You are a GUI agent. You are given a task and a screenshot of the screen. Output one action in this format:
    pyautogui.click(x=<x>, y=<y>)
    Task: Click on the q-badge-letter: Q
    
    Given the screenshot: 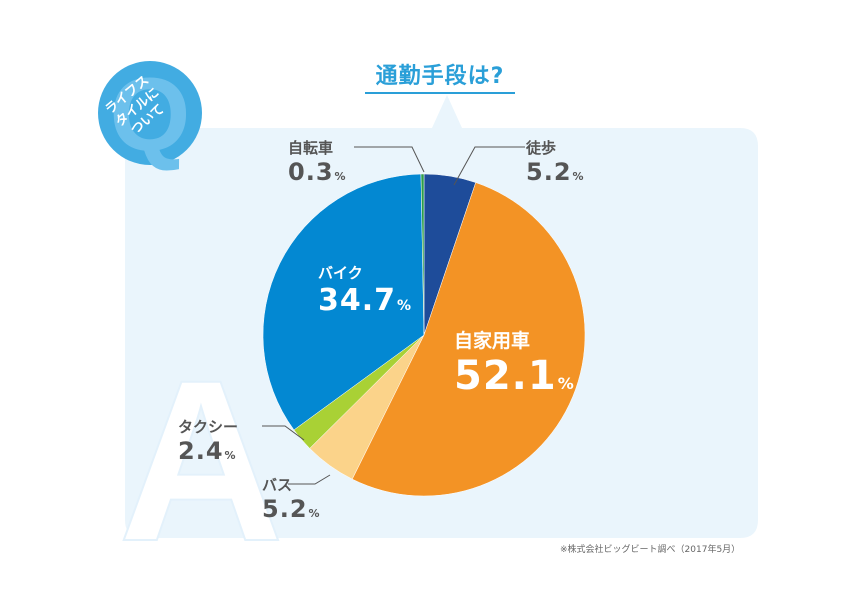 What is the action you would take?
    pyautogui.click(x=150, y=115)
    